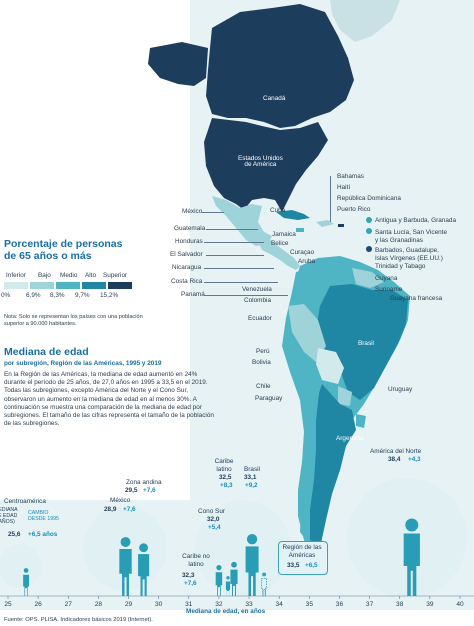 This screenshot has width=474, height=626. Describe the element at coordinates (21, 566) in the screenshot. I see `bubble-centroamerica` at that location.